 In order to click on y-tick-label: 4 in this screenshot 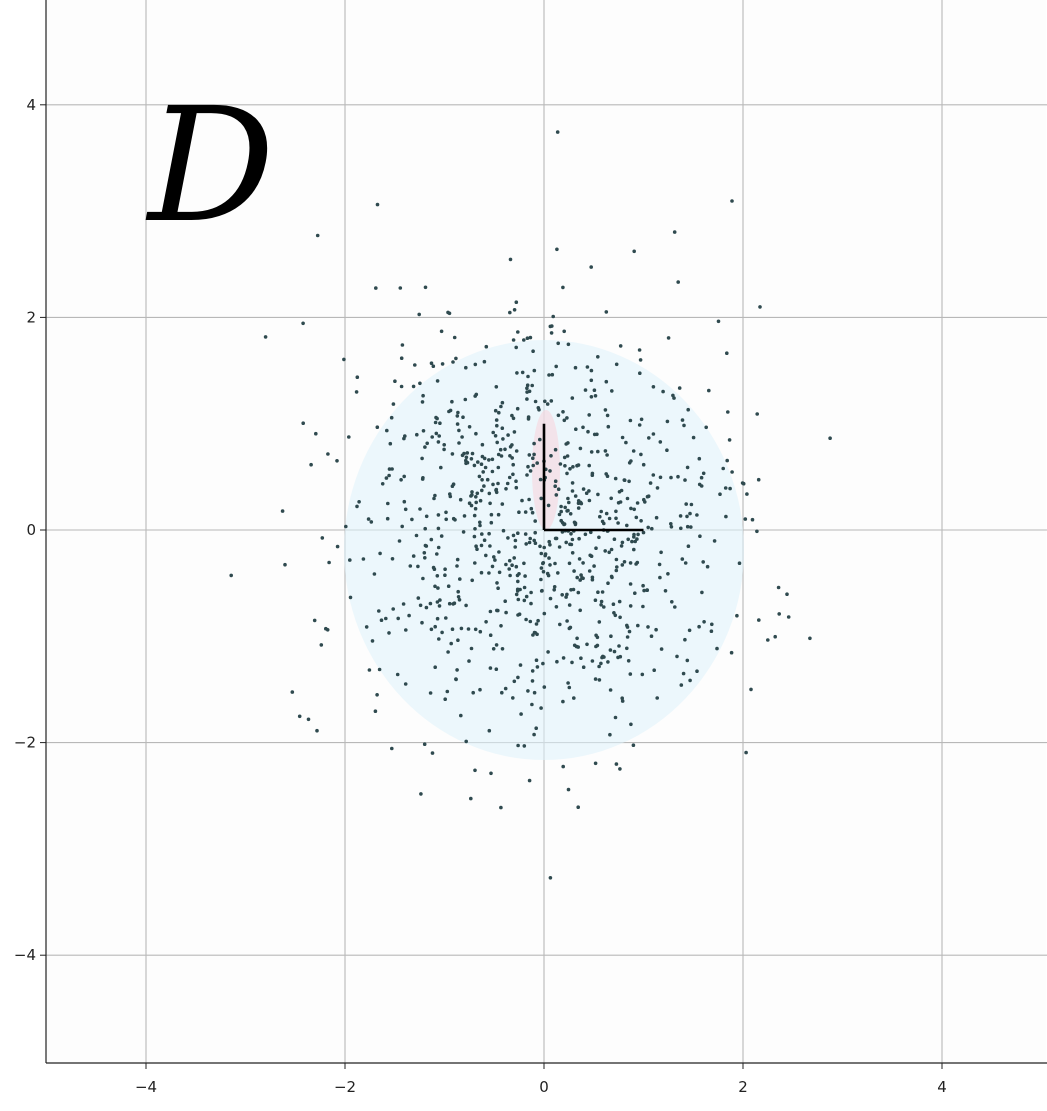, I will do `click(31, 105)`.